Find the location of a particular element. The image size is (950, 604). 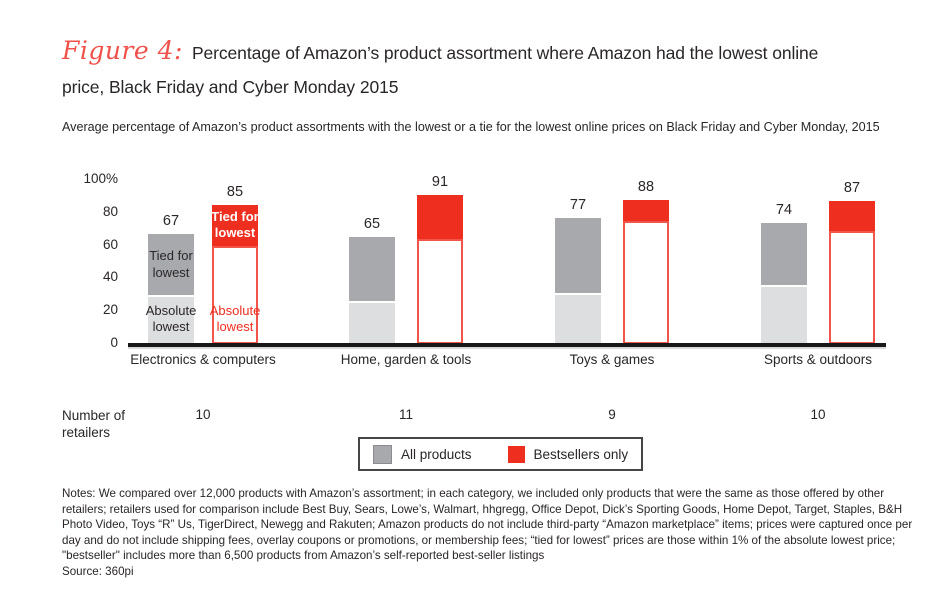

segment-label-tied-red: Tied for lowest is located at coordinates (235, 224).